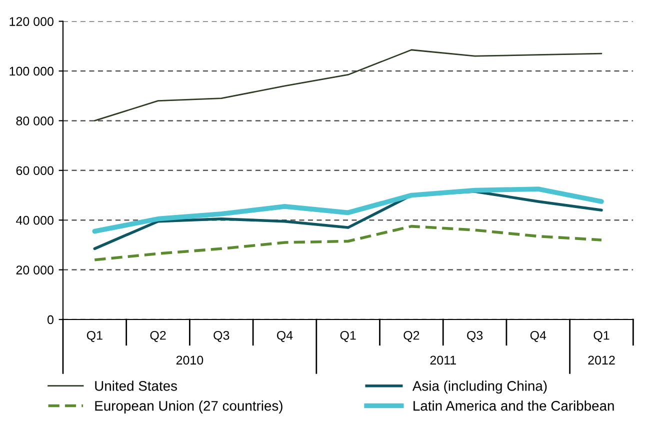 Image resolution: width=663 pixels, height=426 pixels. What do you see at coordinates (479, 387) in the screenshot?
I see `legend-label: Asia (including China)` at bounding box center [479, 387].